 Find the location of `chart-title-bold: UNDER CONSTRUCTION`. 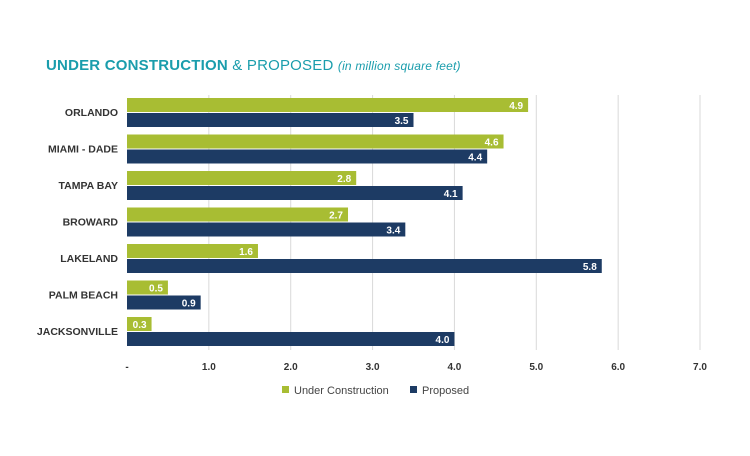

chart-title-bold: UNDER CONSTRUCTION is located at coordinates (137, 65).